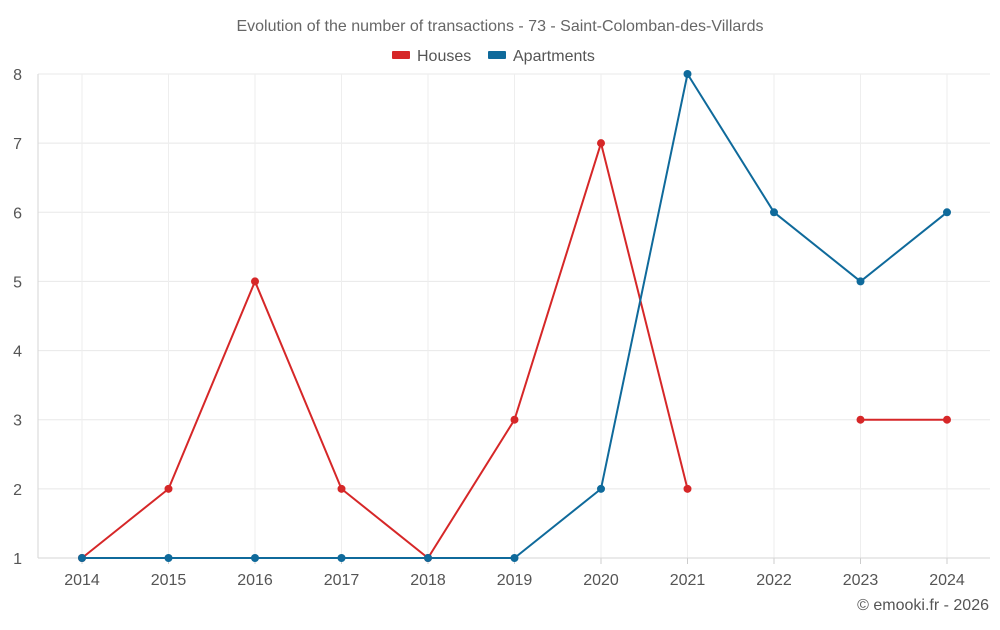 The width and height of the screenshot is (1000, 630). I want to click on legend-swatch-houses, so click(401, 55).